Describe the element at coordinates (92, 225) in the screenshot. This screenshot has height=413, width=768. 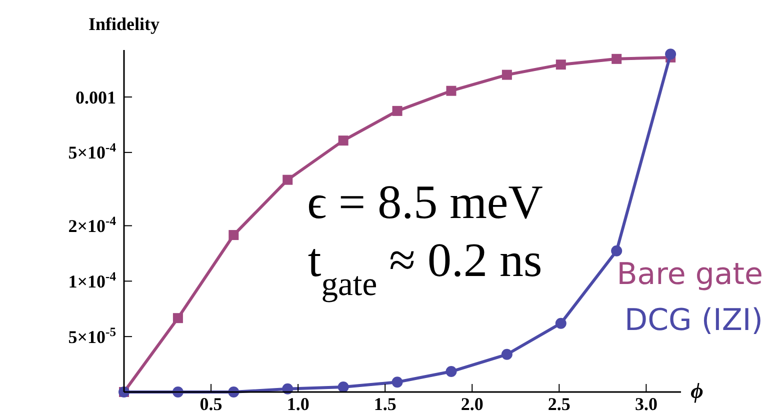
I see `y-tick-label: 2×10$^{-4}$` at that location.